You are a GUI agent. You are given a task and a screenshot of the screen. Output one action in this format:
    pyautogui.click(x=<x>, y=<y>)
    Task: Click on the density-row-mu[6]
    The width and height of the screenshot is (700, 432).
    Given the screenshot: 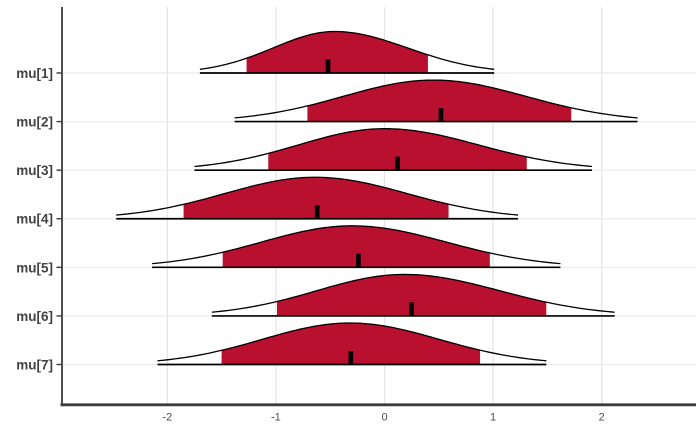 What is the action you would take?
    pyautogui.click(x=413, y=295)
    